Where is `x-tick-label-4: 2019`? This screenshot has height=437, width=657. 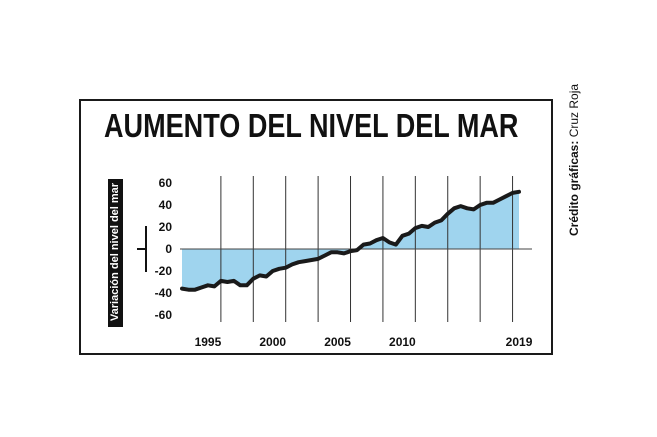
x-tick-label-4: 2019 is located at coordinates (519, 342).